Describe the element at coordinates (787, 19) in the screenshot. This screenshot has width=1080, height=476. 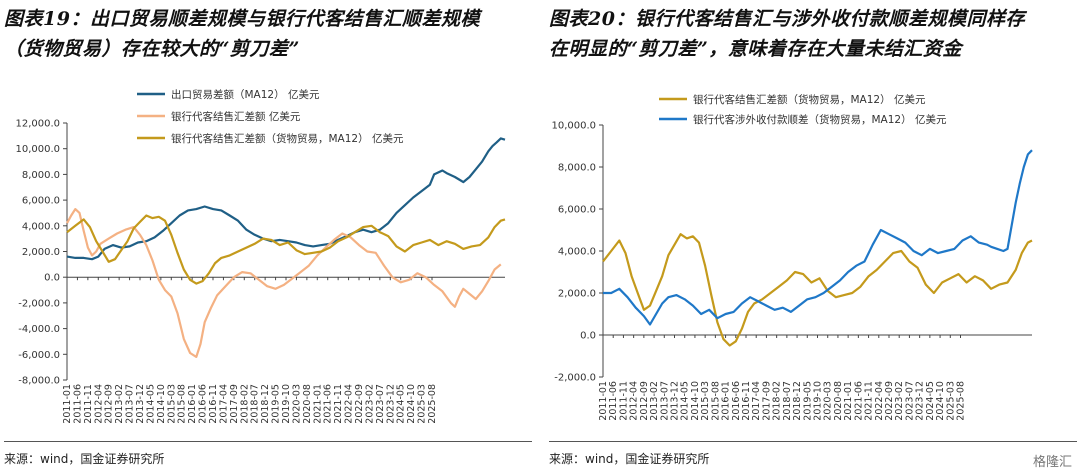
I see `right-title-line1: 图表20：银行代客结售汇与涉外收付款顺差规模同样存` at that location.